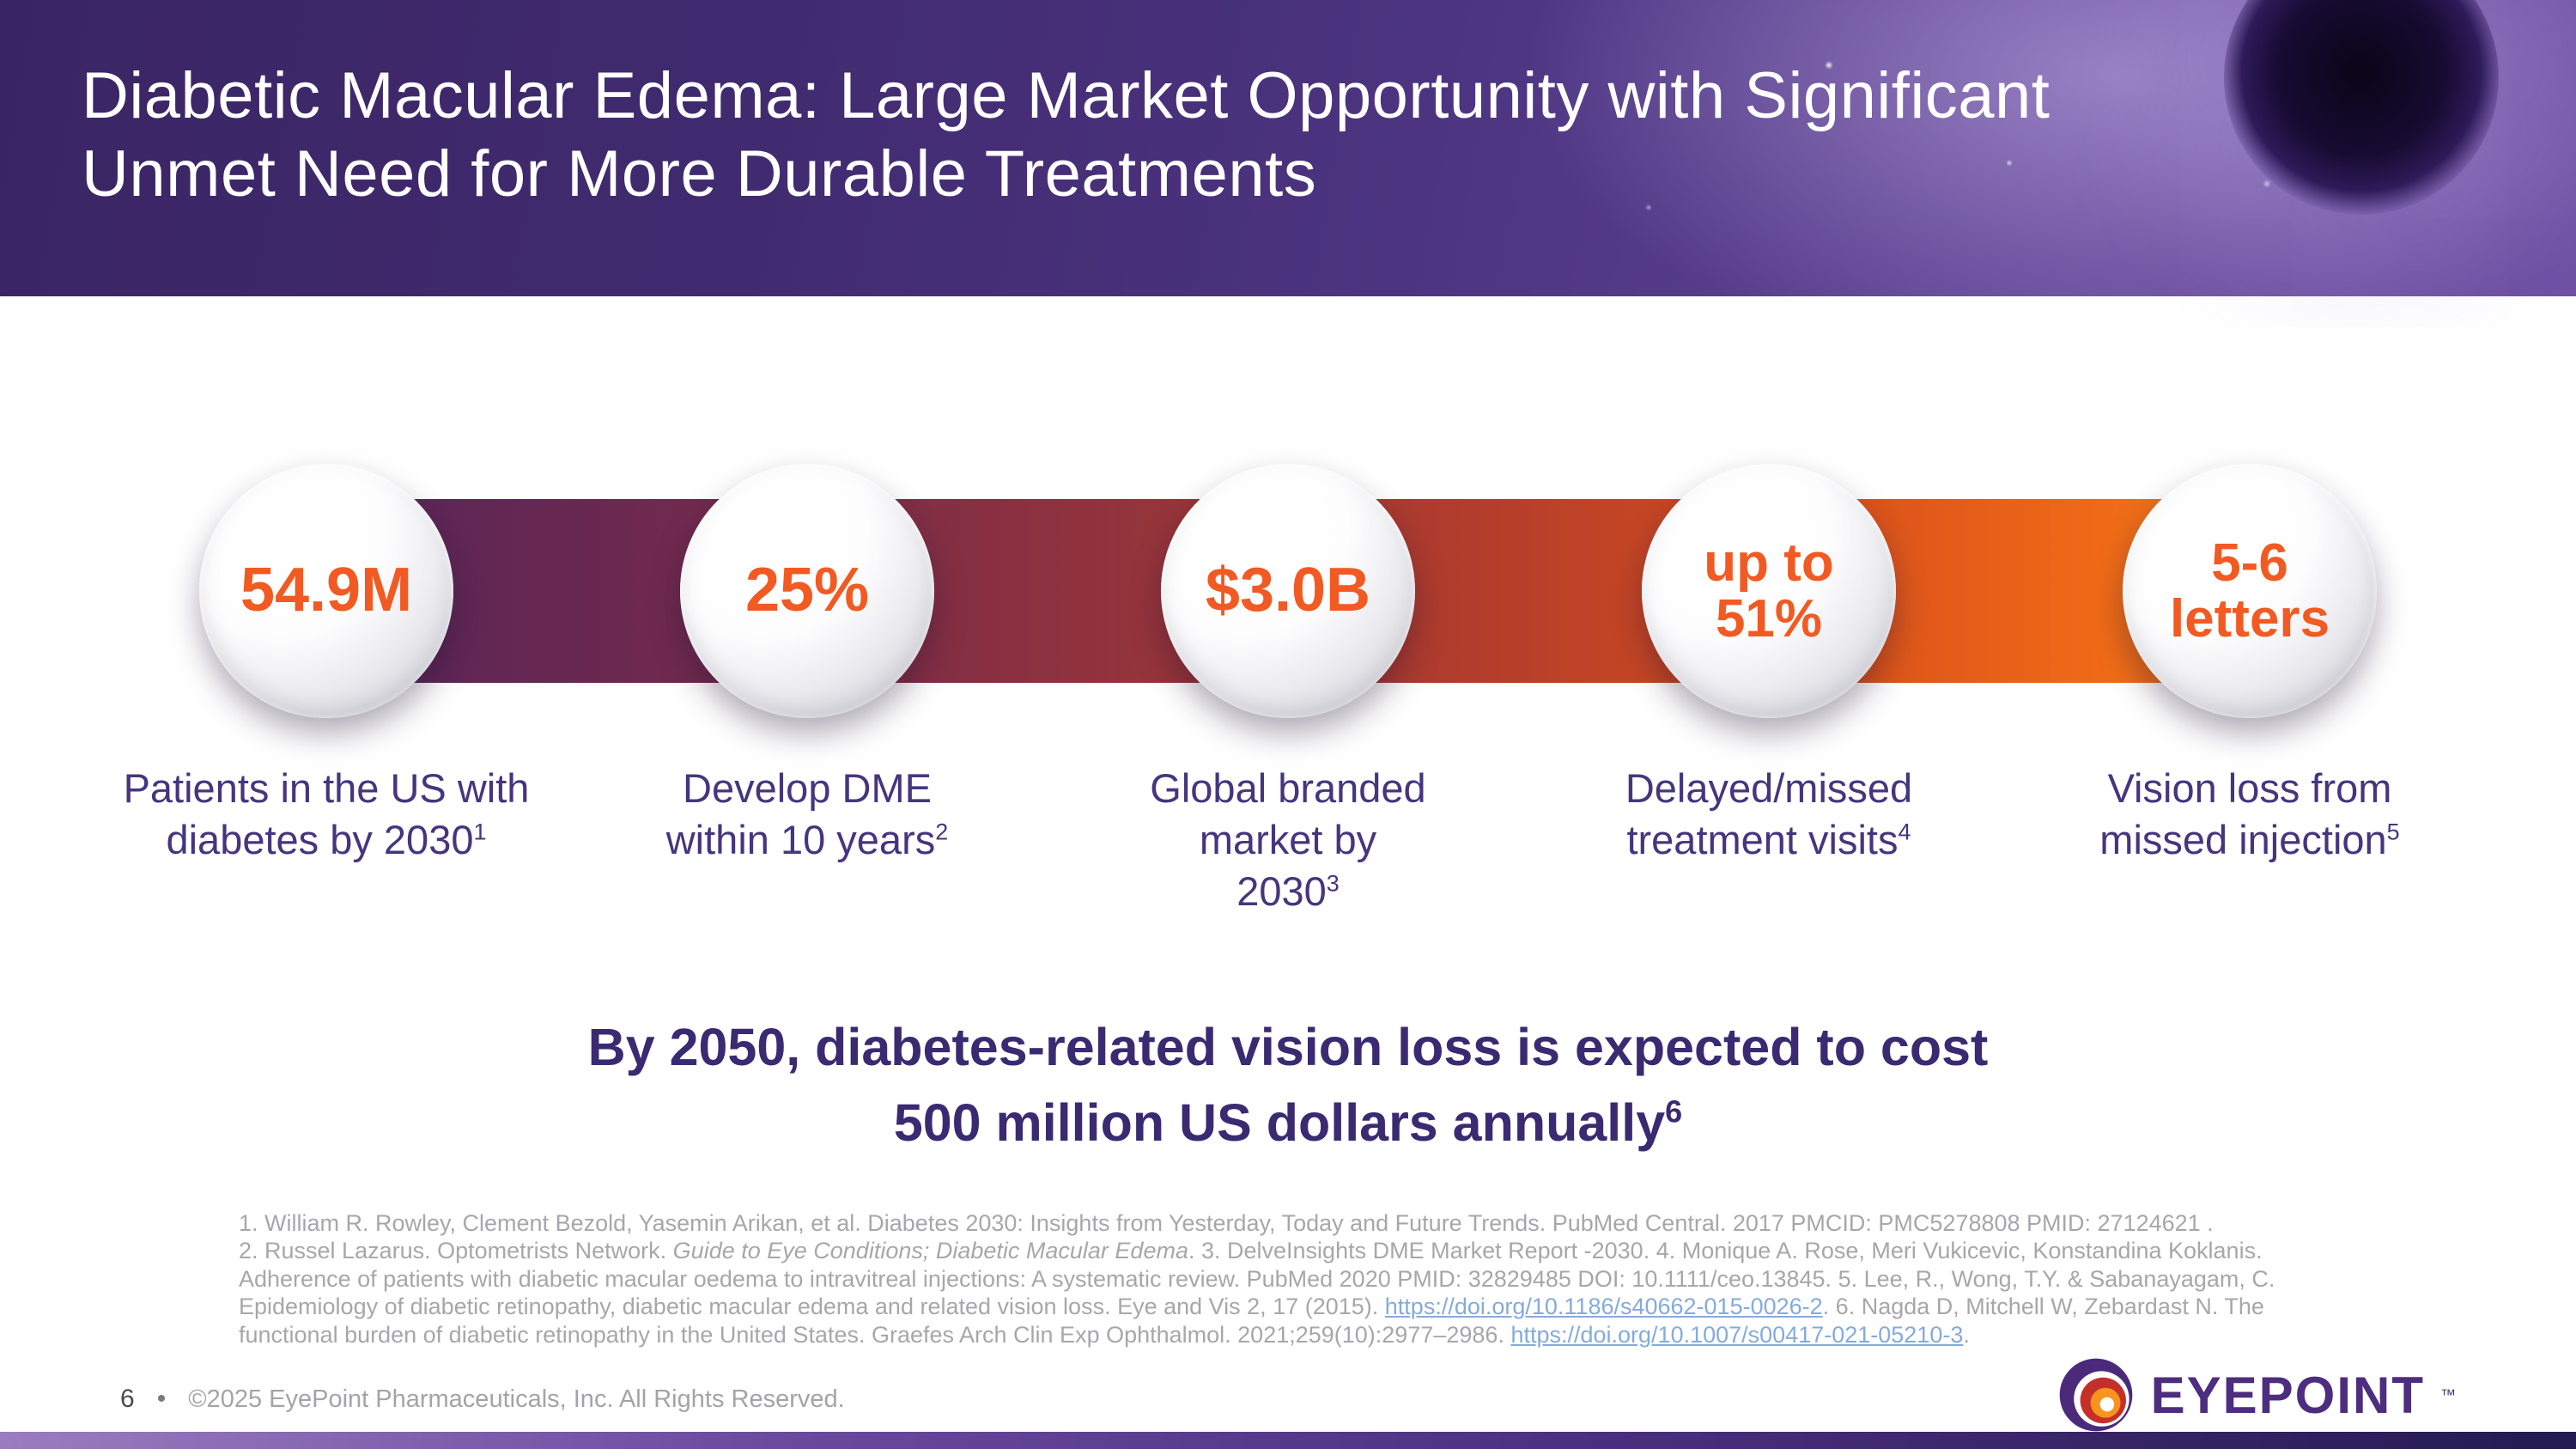 The image size is (2576, 1449). I want to click on footnote-marker: 4, so click(1904, 832).